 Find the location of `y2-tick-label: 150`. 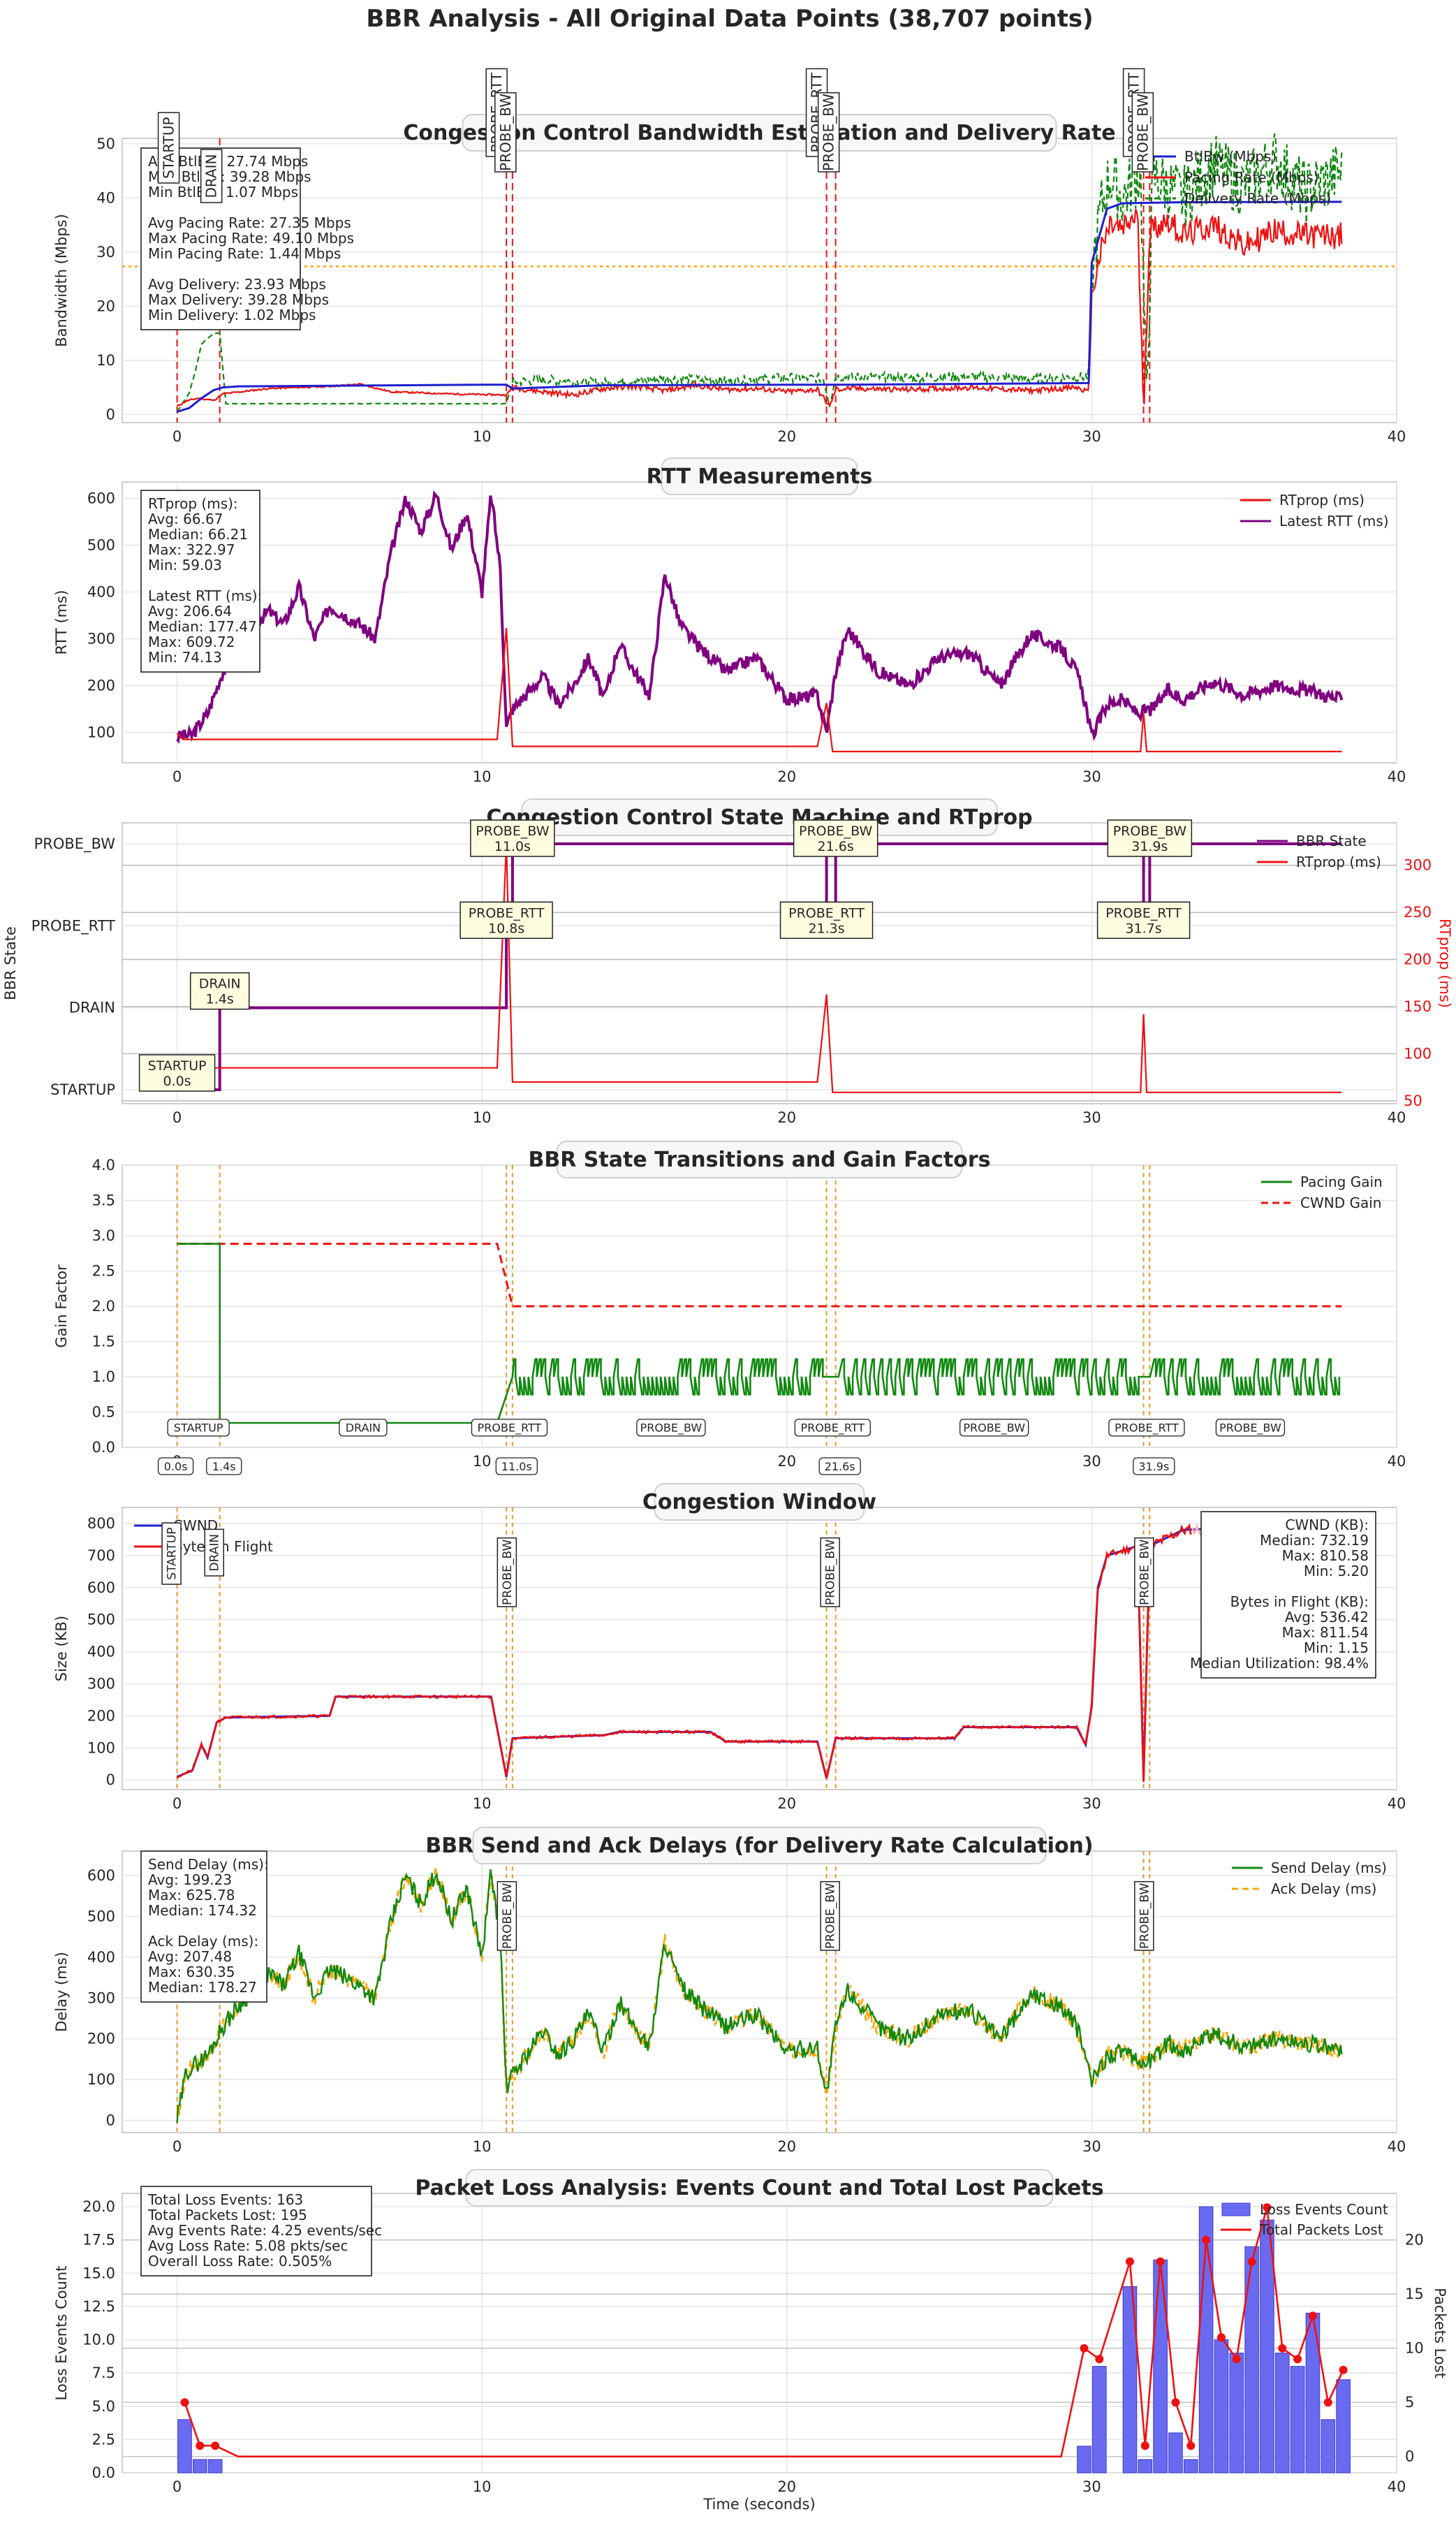

y2-tick-label: 150 is located at coordinates (1418, 1006).